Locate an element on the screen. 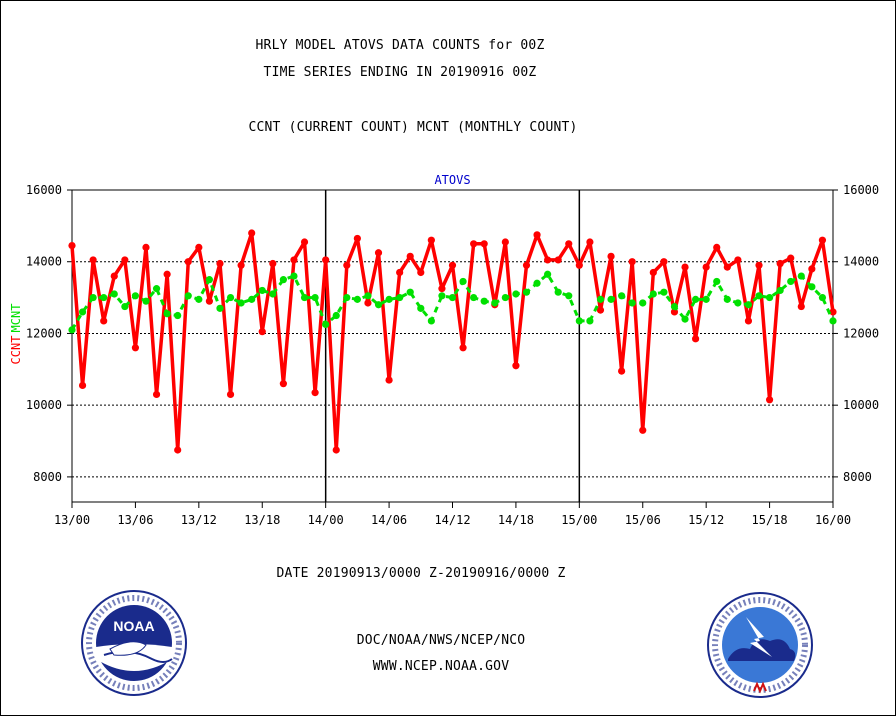 Image resolution: width=896 pixels, height=716 pixels. y-tick-label-left: 12000 is located at coordinates (44, 333).